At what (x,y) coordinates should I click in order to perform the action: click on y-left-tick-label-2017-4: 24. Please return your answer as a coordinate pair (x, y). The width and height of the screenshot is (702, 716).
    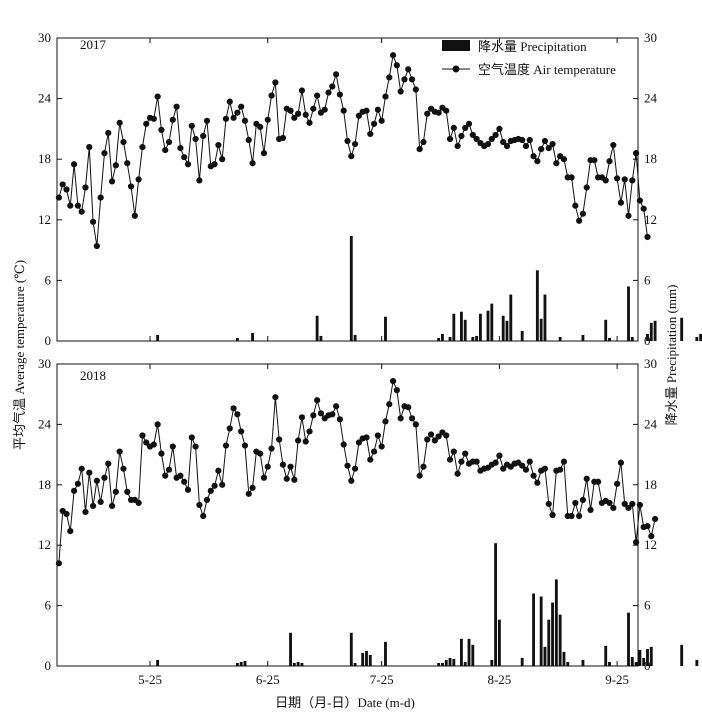
    Looking at the image, I should click on (45, 98).